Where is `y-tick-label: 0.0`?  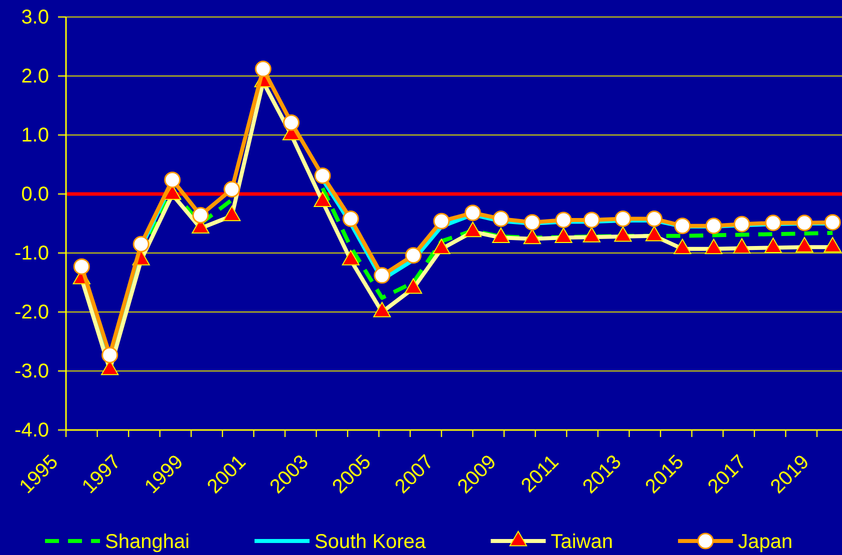
y-tick-label: 0.0 is located at coordinates (35, 194).